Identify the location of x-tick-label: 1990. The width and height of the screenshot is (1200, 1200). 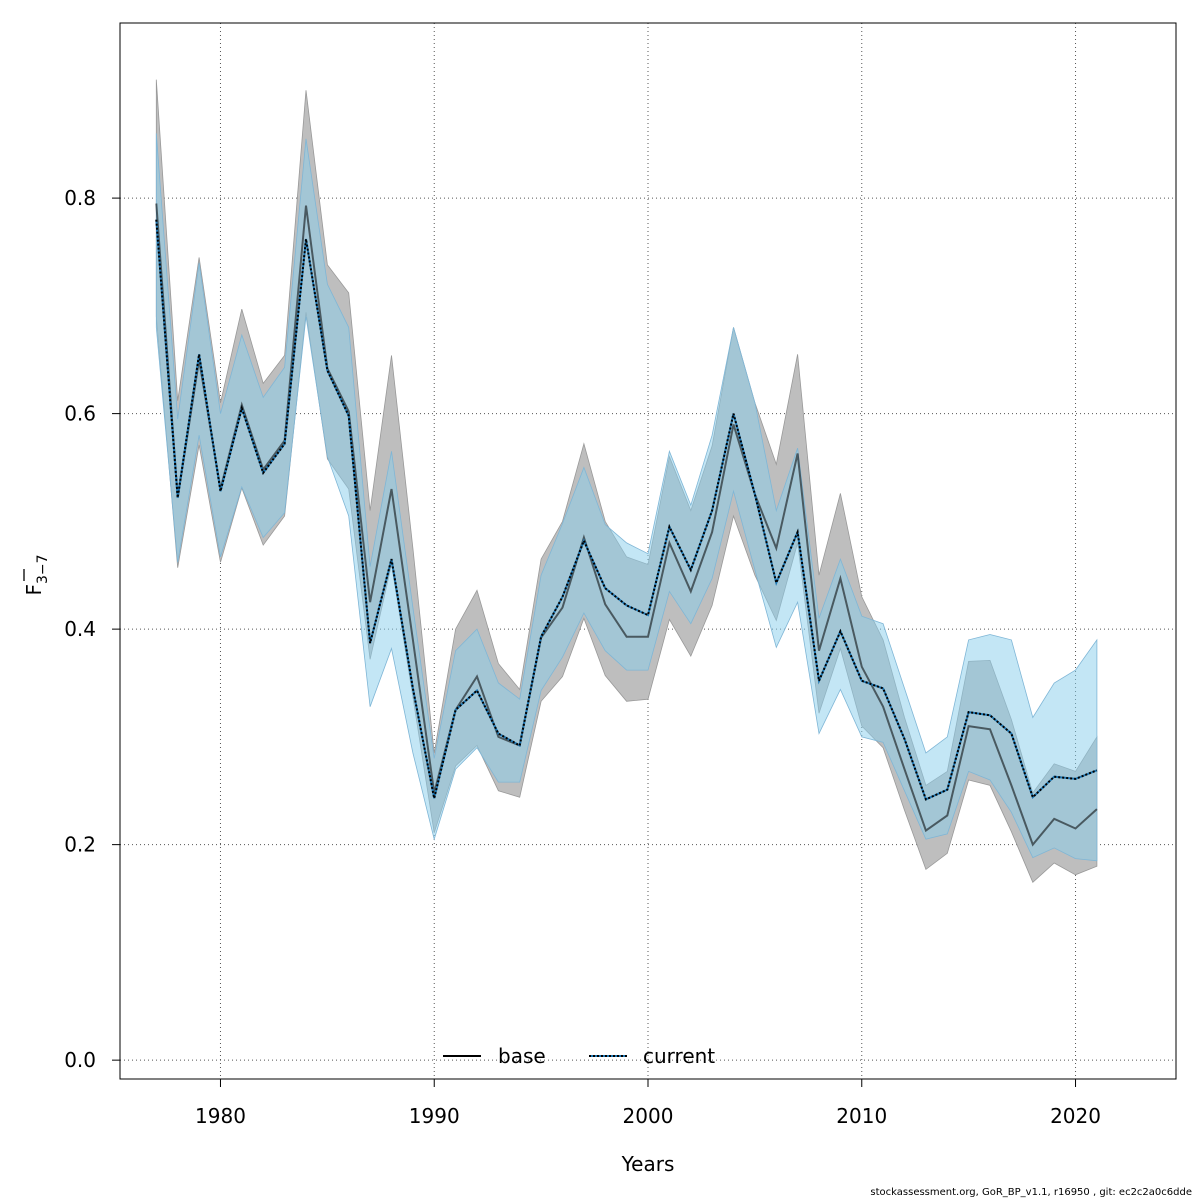
(434, 1116).